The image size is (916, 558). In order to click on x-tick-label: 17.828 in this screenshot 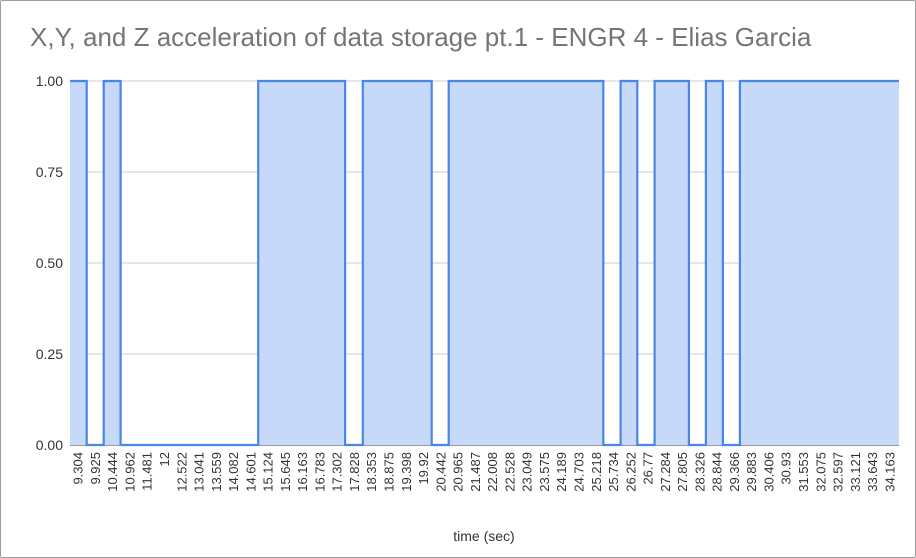, I will do `click(354, 472)`.